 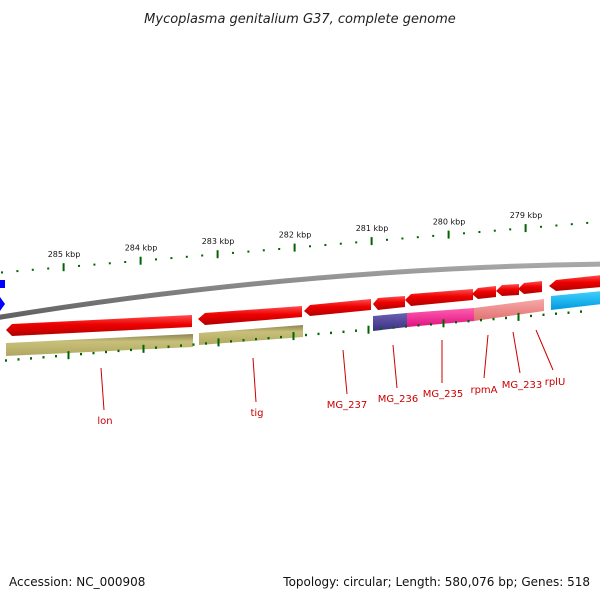 What do you see at coordinates (555, 382) in the screenshot?
I see `gene-label: rplU` at bounding box center [555, 382].